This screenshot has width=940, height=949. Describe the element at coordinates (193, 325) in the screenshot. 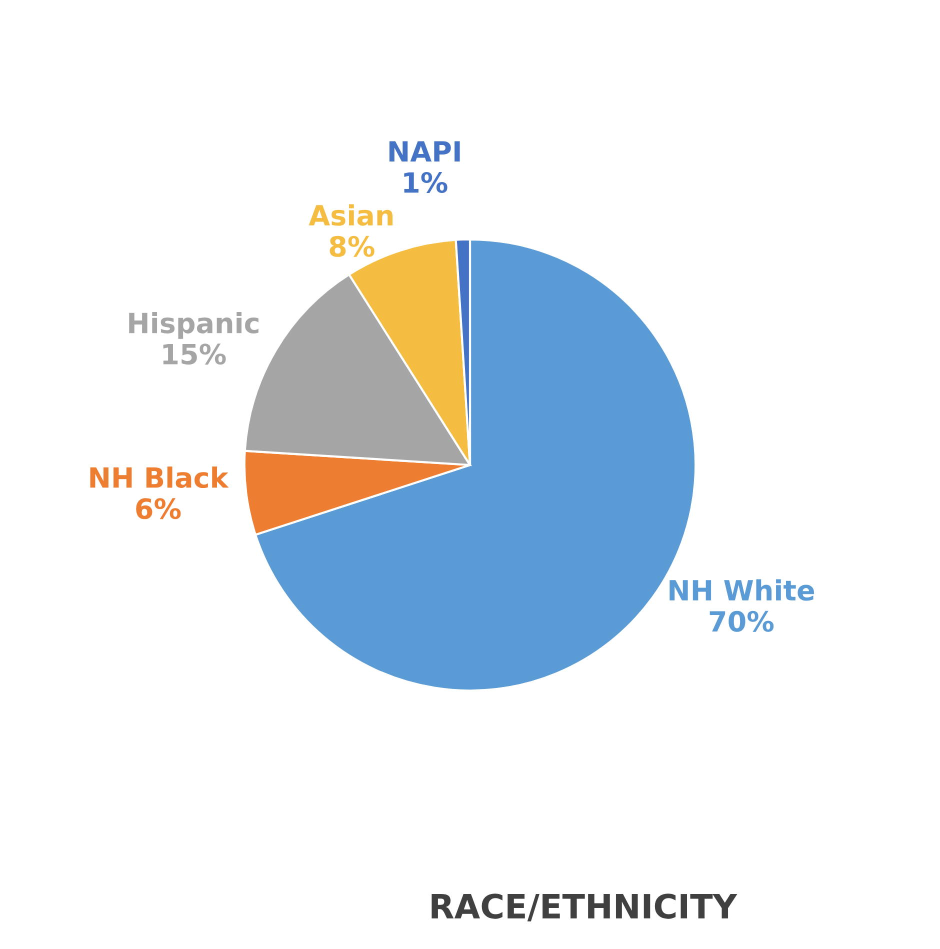

I see `slice-label: Hispanic` at that location.